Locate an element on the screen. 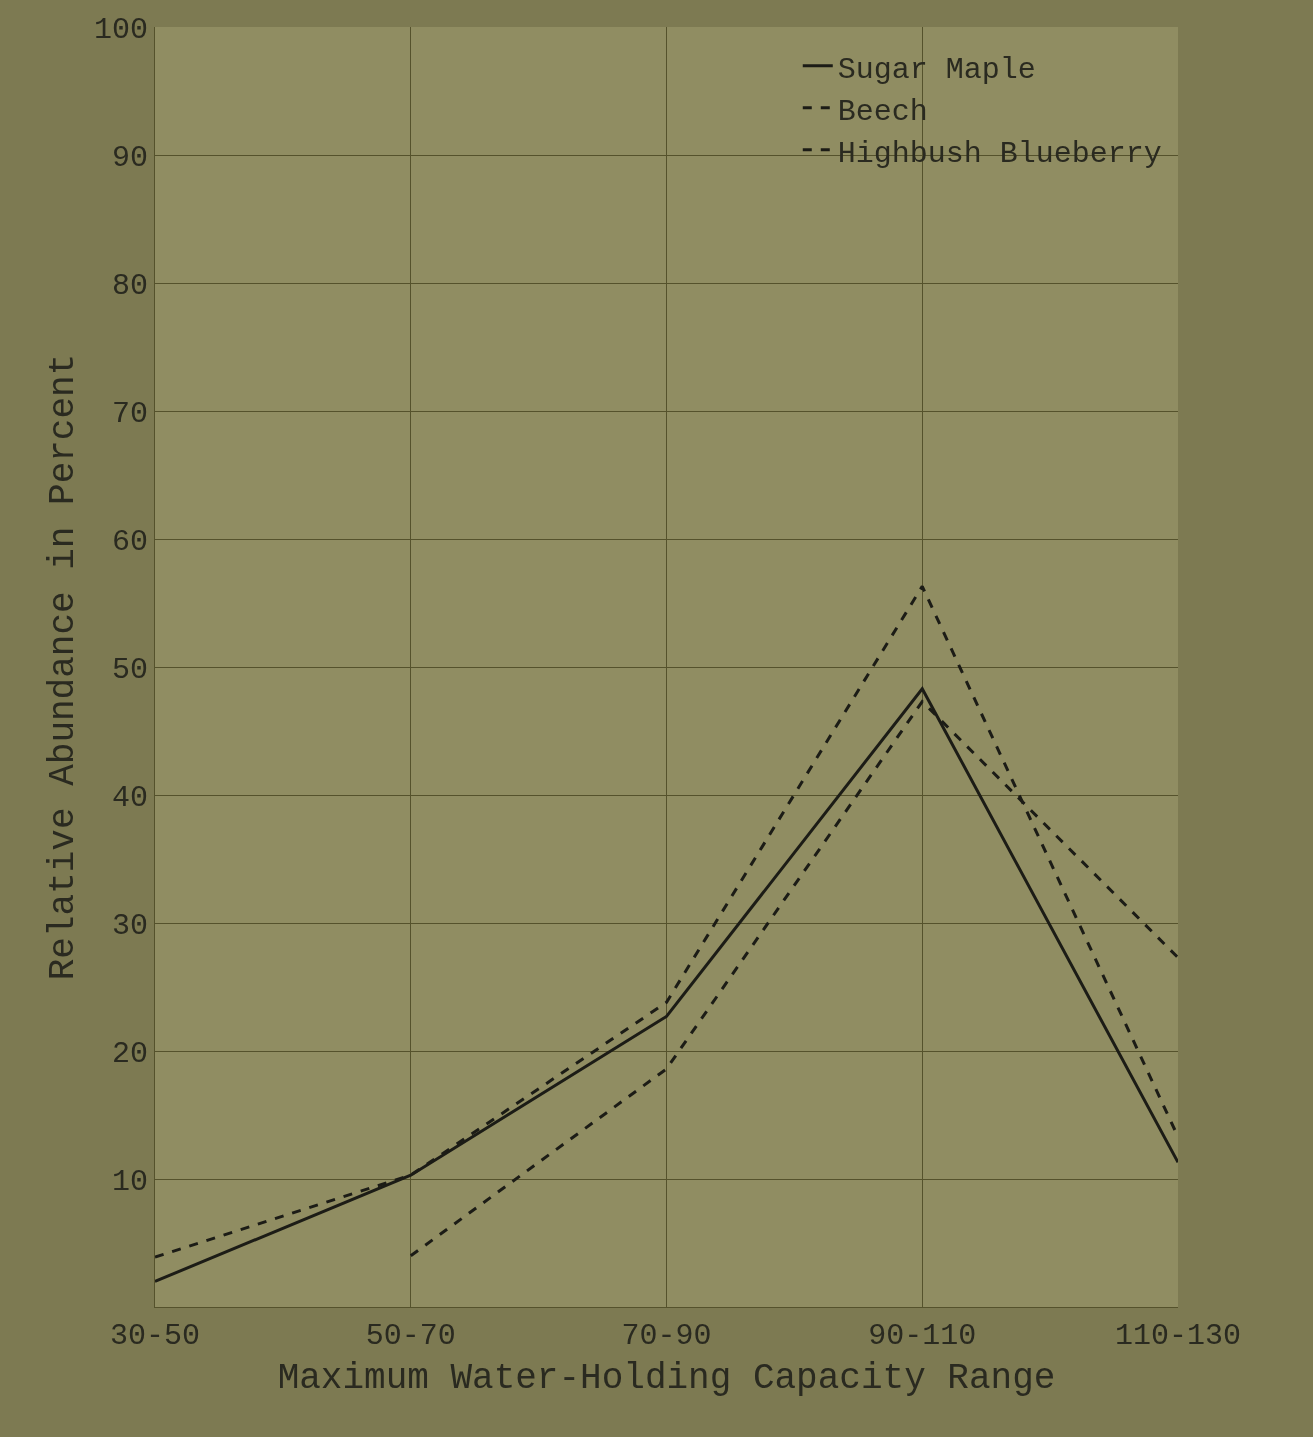 This screenshot has width=1313, height=1437. y-tick-label: 60 is located at coordinates (129, 541).